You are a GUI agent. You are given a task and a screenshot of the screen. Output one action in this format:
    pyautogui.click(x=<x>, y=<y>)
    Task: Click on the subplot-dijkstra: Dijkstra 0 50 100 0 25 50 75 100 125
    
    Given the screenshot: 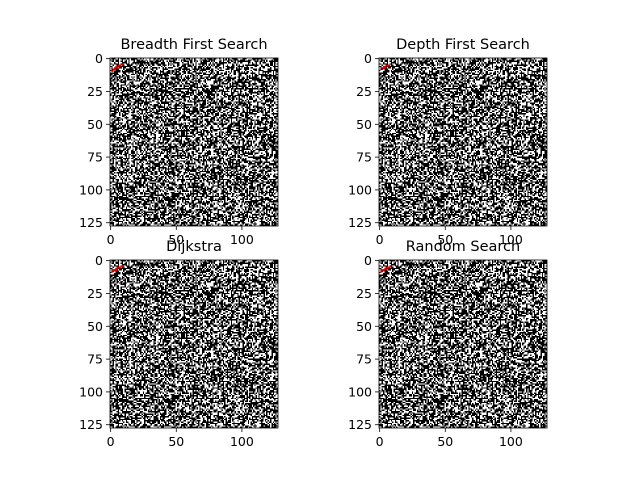 What is the action you would take?
    pyautogui.click(x=179, y=344)
    